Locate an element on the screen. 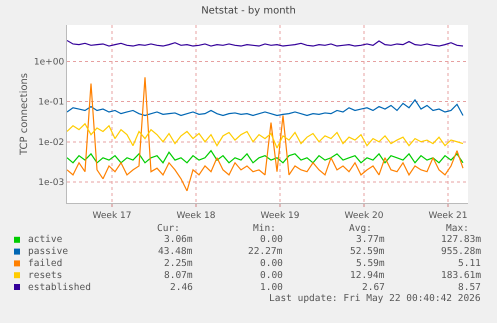 The width and height of the screenshot is (497, 323). legend-label: failed is located at coordinates (45, 263).